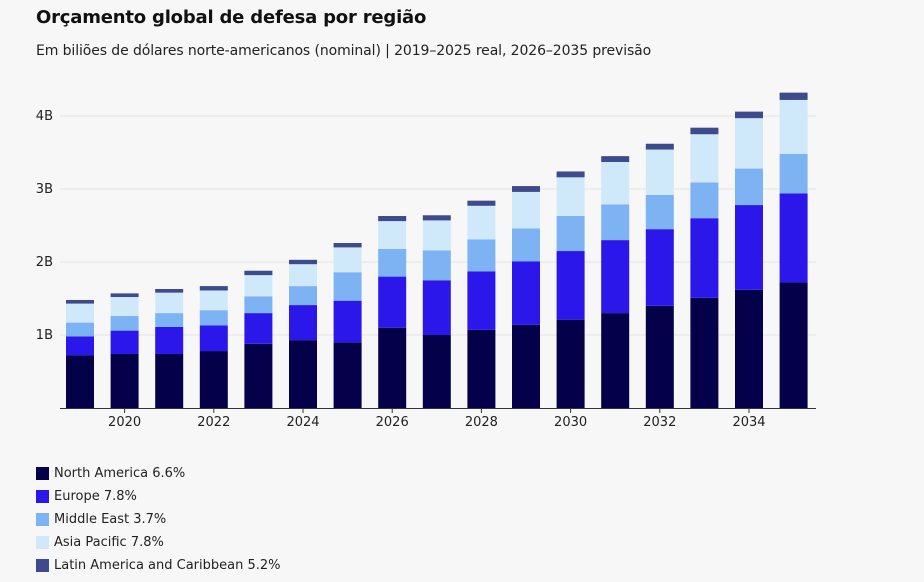  What do you see at coordinates (44, 226) in the screenshot?
I see `y-axis: 1B 2B 3B 4B` at bounding box center [44, 226].